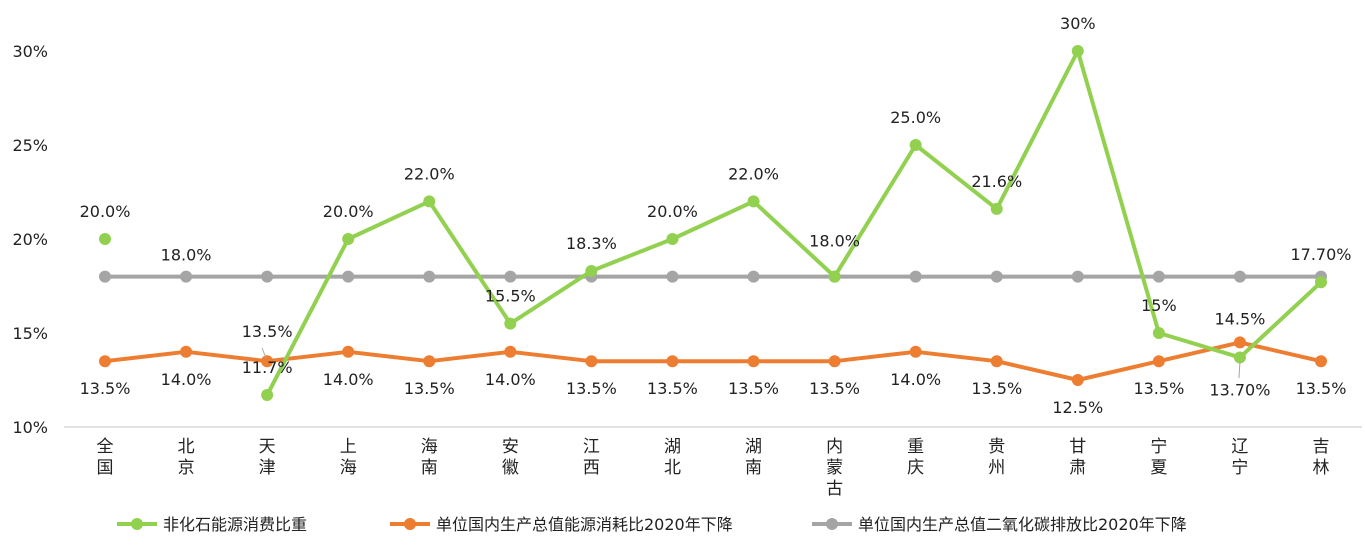 This screenshot has height=555, width=1365. What do you see at coordinates (915, 457) in the screenshot?
I see `x-tick-label: 重庆` at bounding box center [915, 457].